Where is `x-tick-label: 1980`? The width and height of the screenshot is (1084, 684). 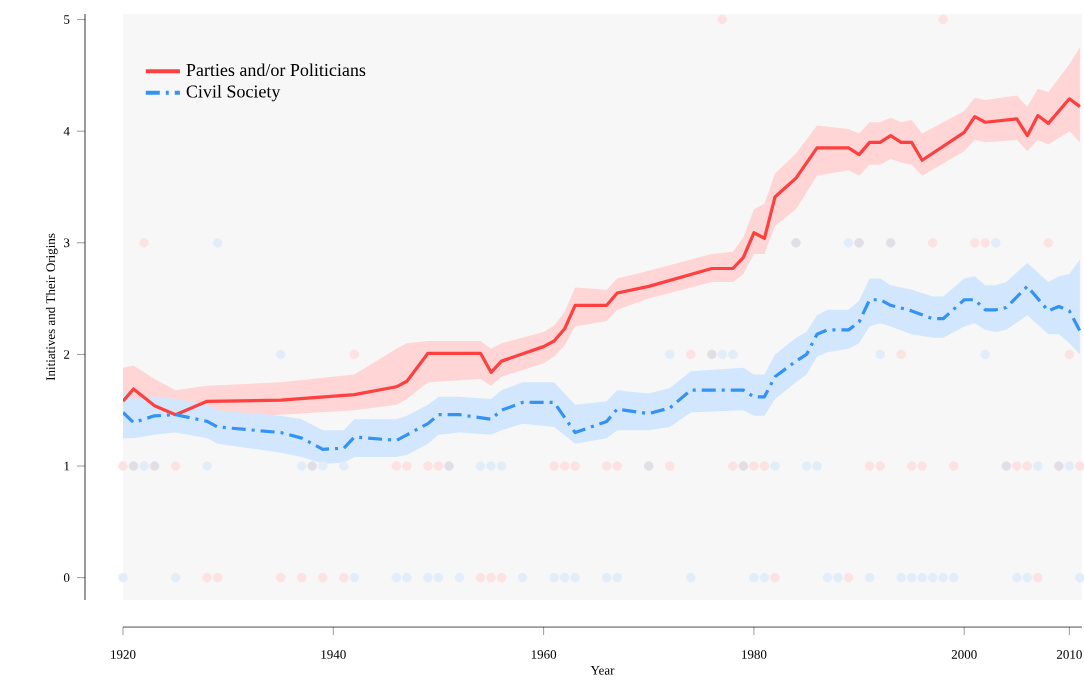 x-tick-label: 1980 is located at coordinates (754, 654).